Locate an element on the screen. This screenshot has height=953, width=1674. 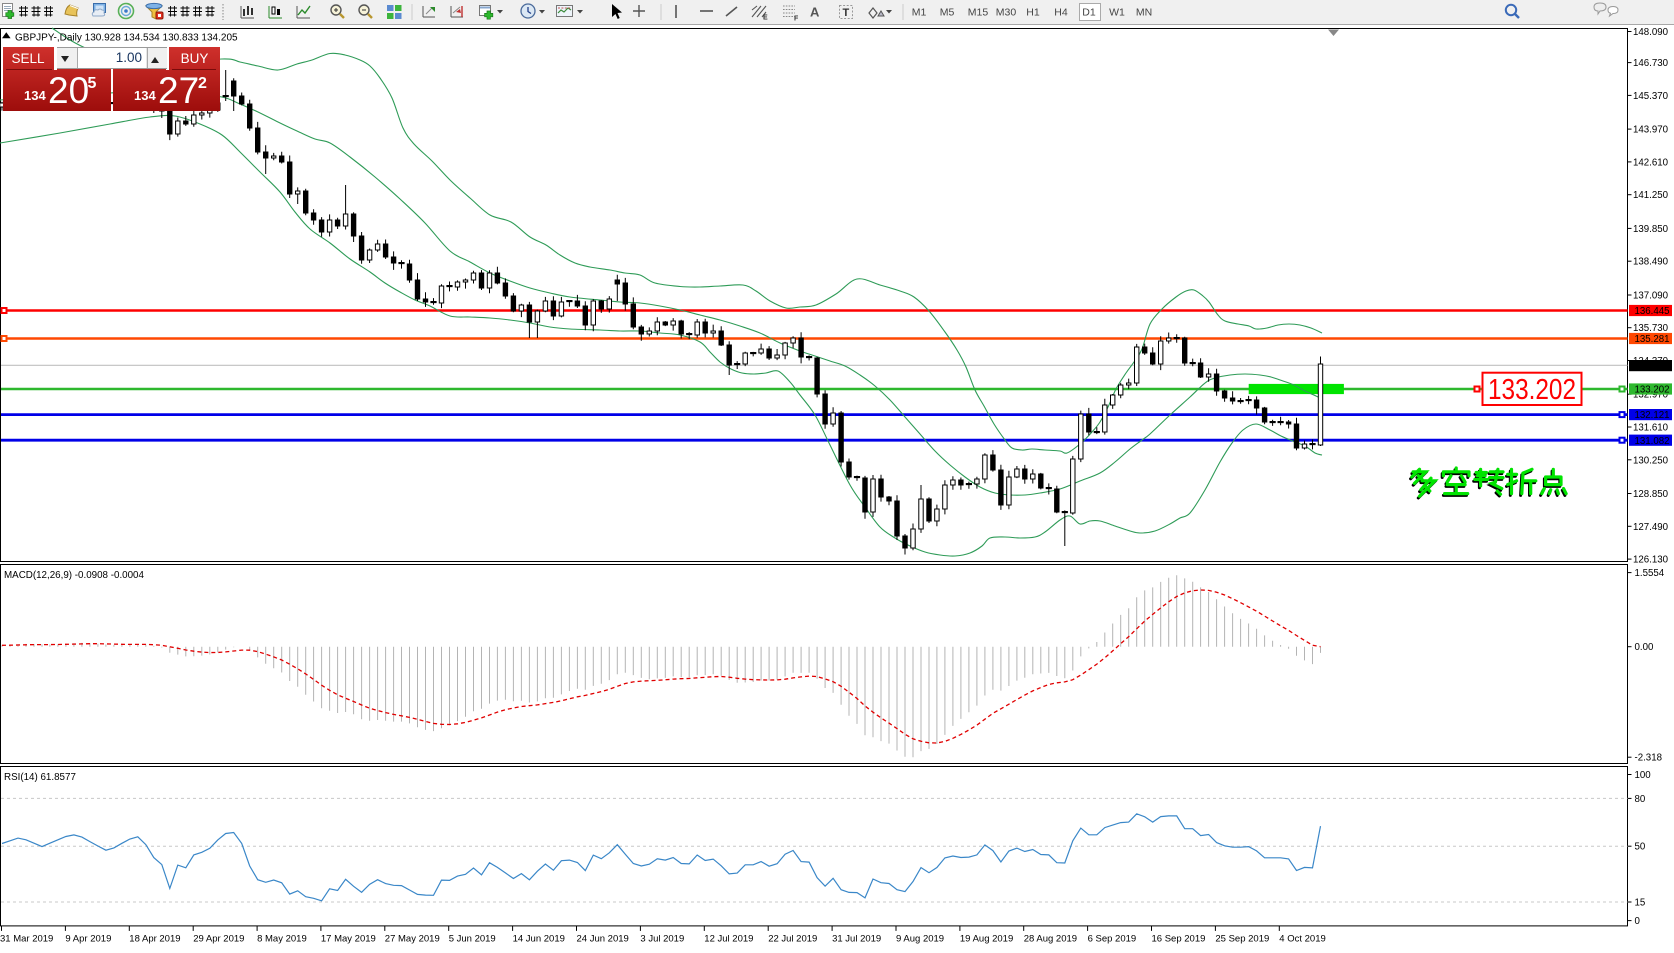
svg-text: 136.445 is located at coordinates (1652, 311).